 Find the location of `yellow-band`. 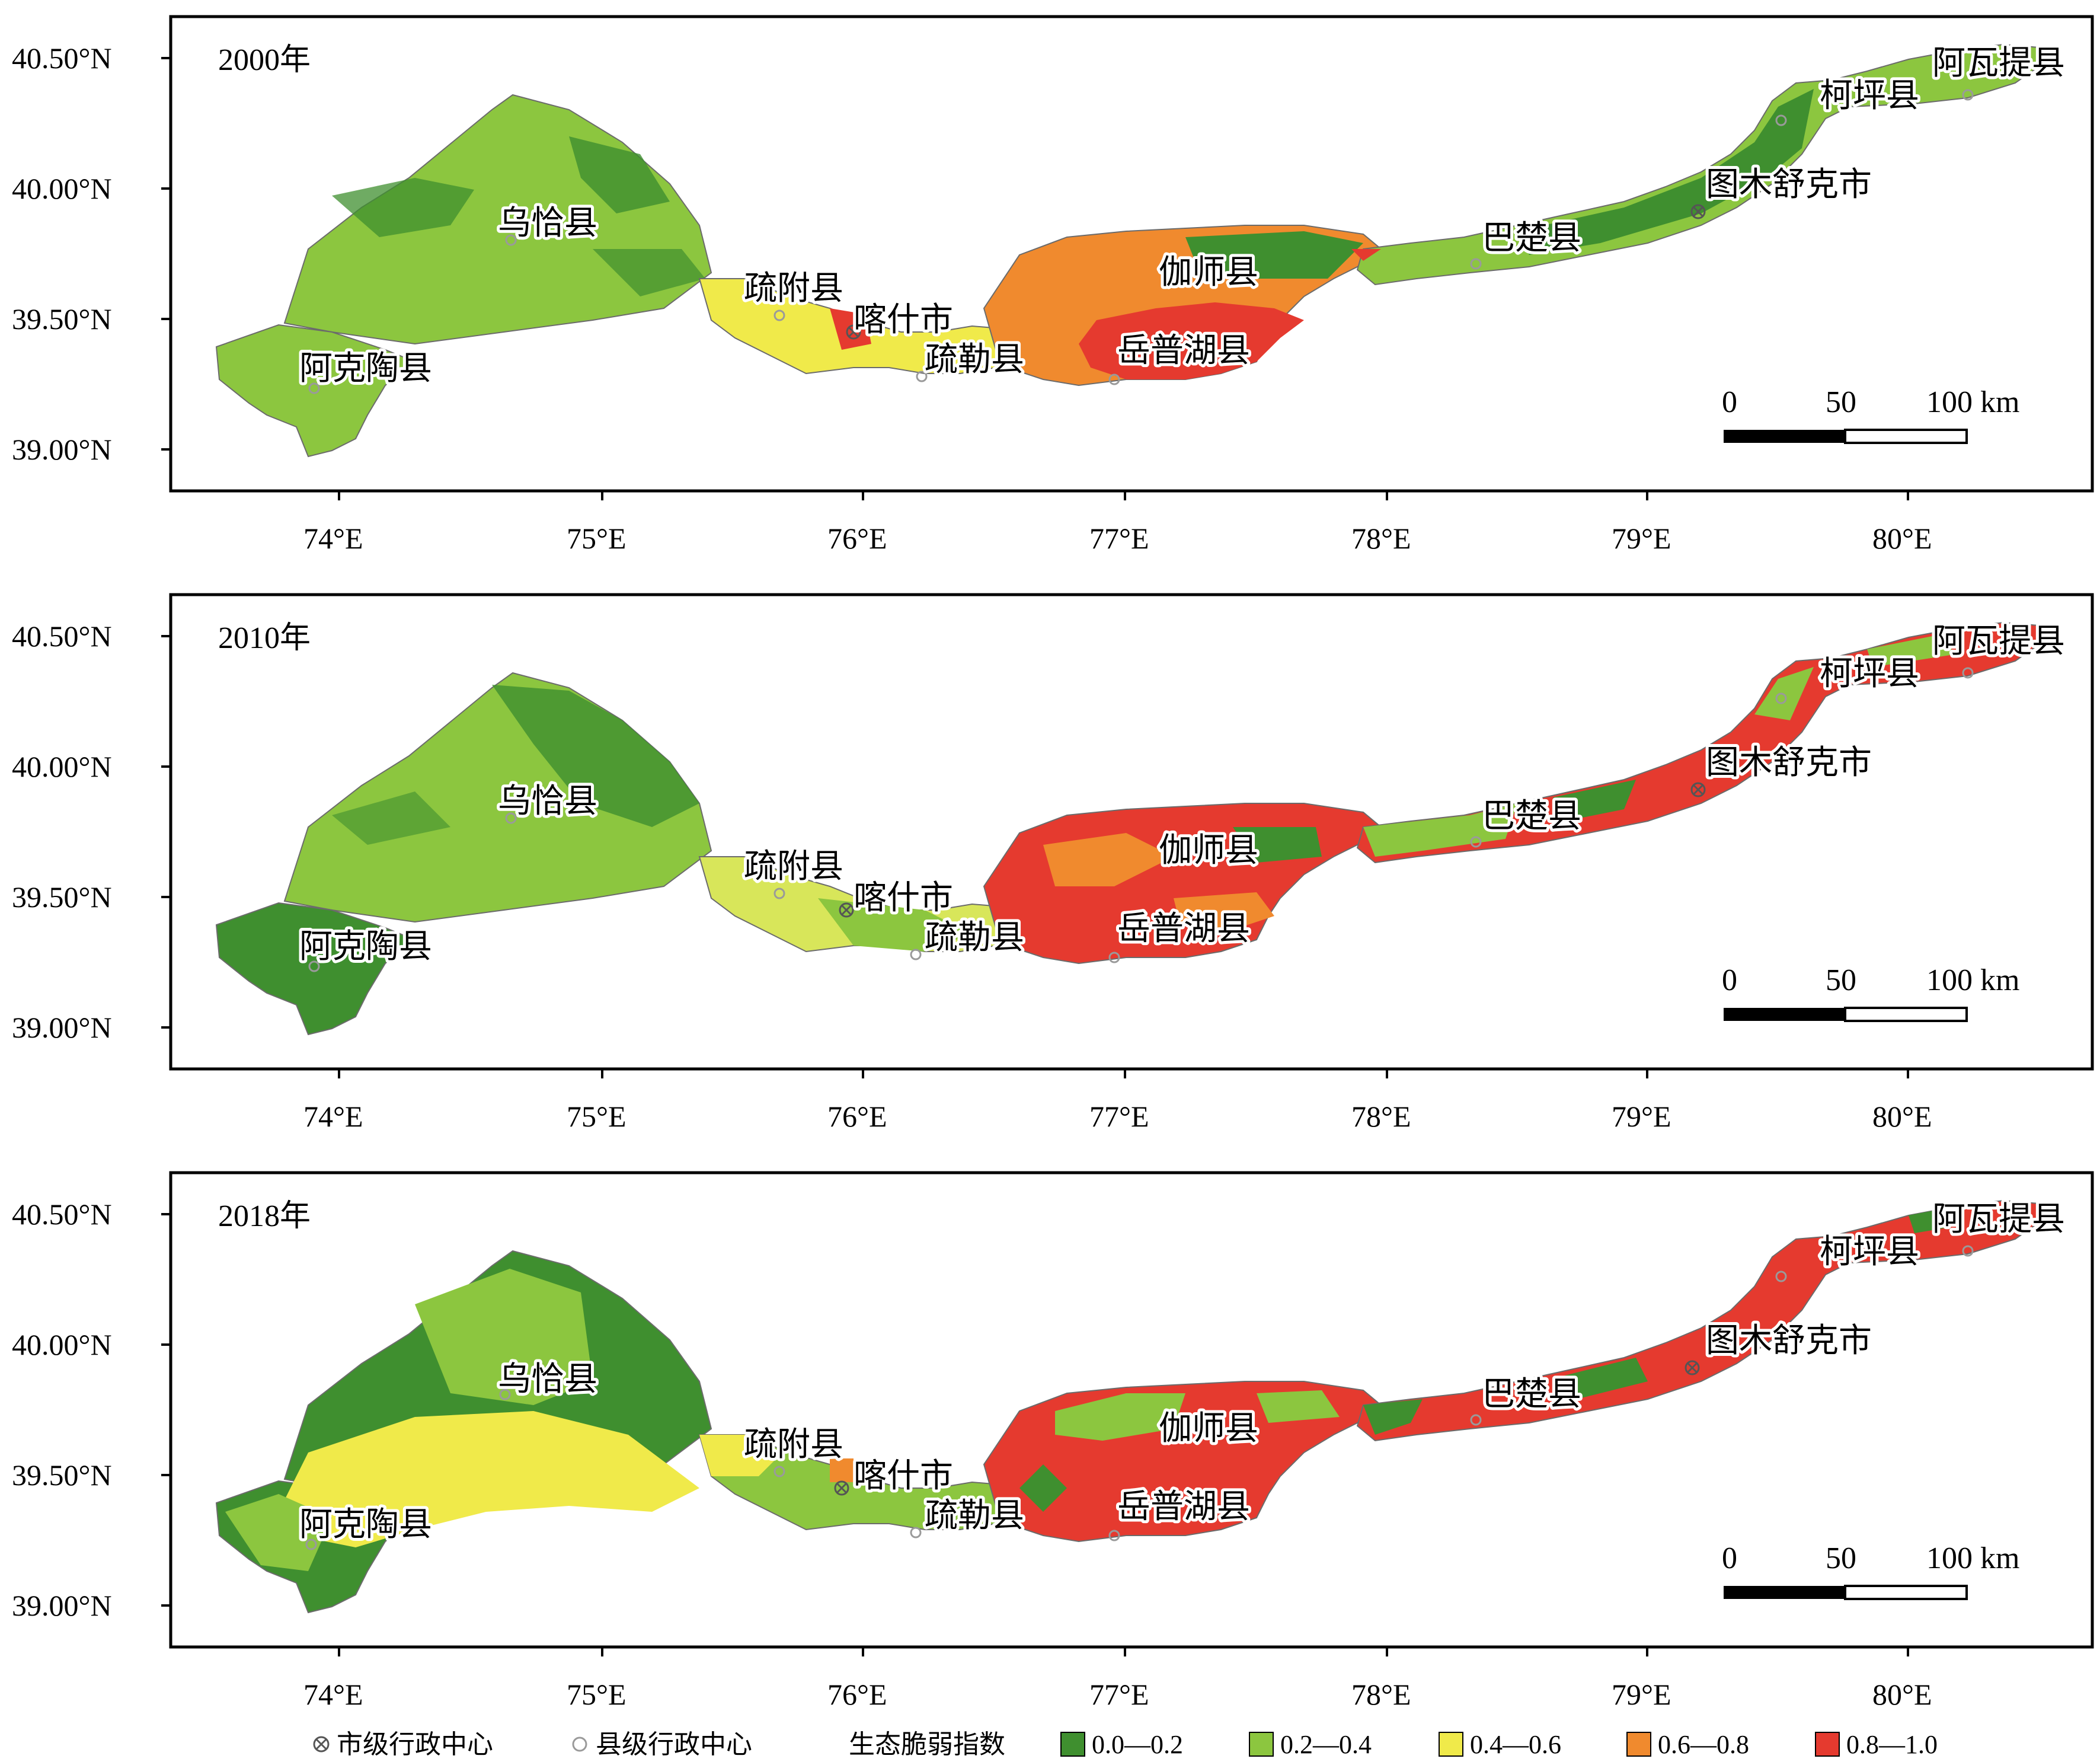

yellow-band is located at coordinates (492, 1479).